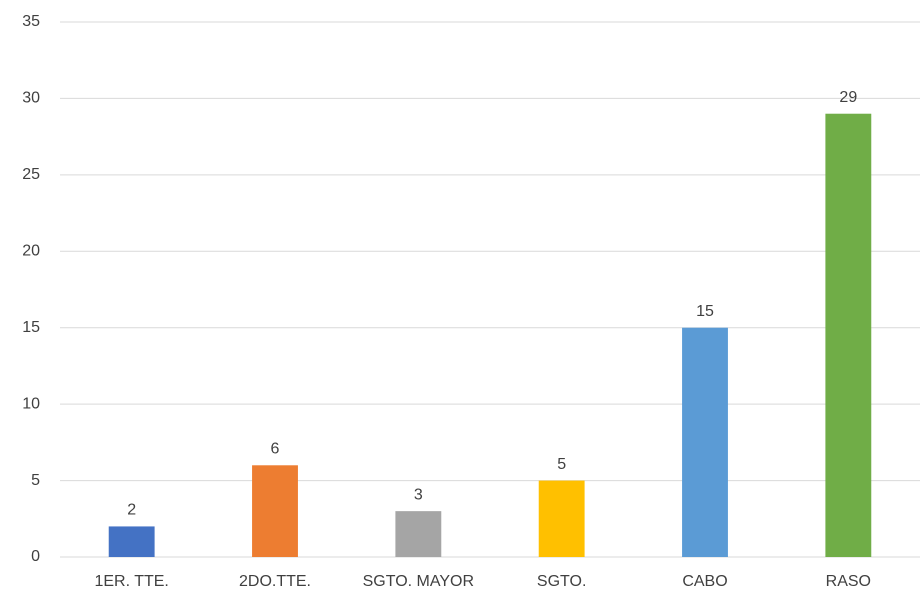 This screenshot has height=600, width=920. What do you see at coordinates (848, 581) in the screenshot?
I see `x-tick-label: RASO` at bounding box center [848, 581].